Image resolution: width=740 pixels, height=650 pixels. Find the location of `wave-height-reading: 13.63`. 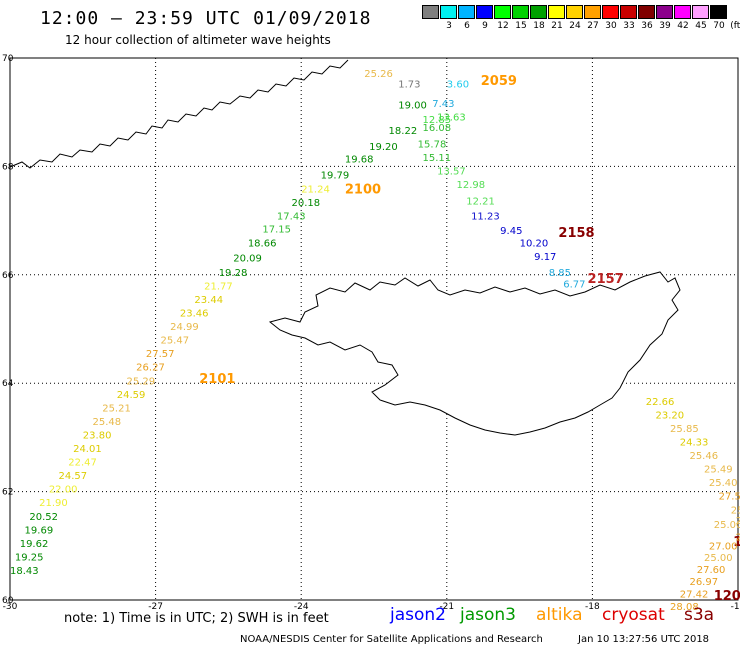

wave-height-reading: 13.63 is located at coordinates (451, 117).